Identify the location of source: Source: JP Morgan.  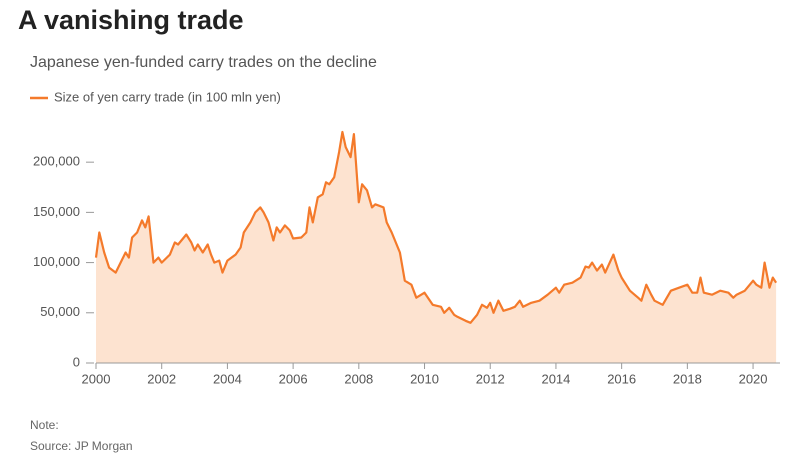
(81, 446).